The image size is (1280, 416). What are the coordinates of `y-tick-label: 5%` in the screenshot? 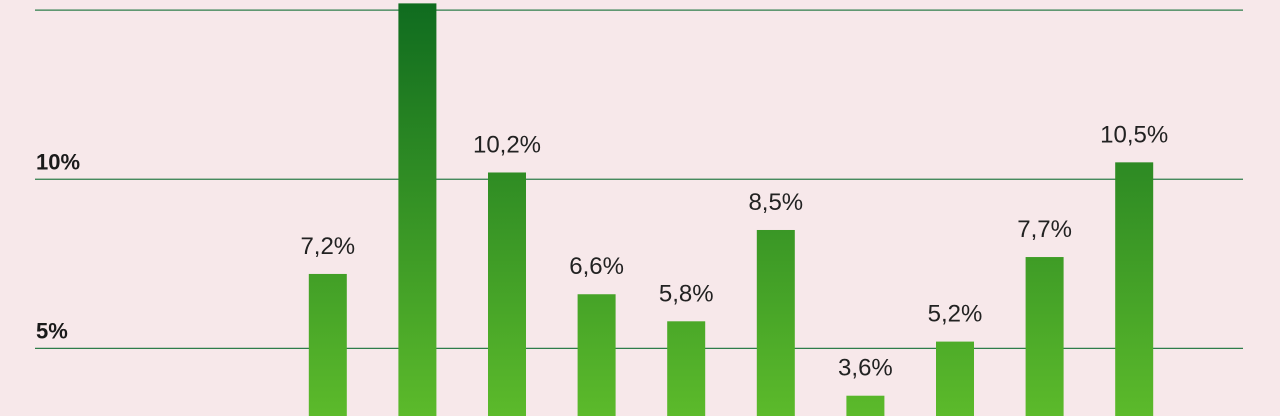 It's located at (52, 330).